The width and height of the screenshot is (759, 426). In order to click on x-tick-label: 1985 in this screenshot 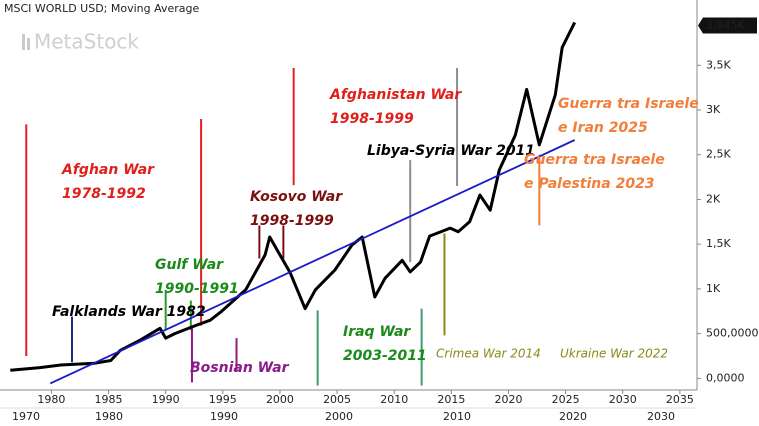, I will do `click(109, 399)`.